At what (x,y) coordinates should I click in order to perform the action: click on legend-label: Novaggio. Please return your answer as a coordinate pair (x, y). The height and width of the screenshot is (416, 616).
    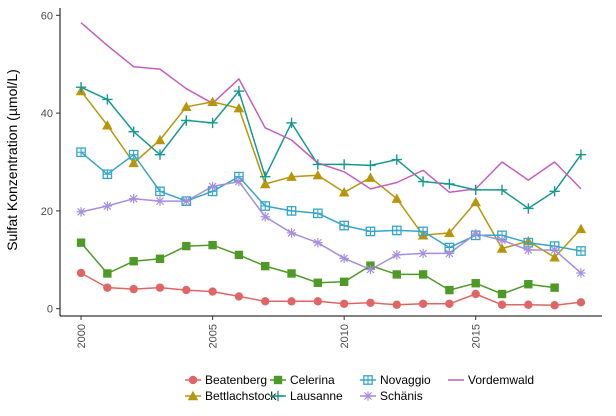
    Looking at the image, I should click on (405, 380).